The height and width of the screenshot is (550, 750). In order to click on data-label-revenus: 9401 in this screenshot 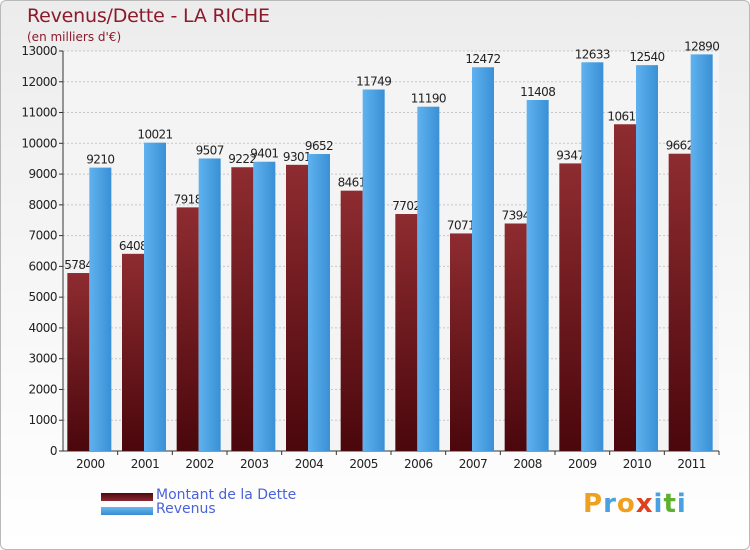, I will do `click(264, 154)`.